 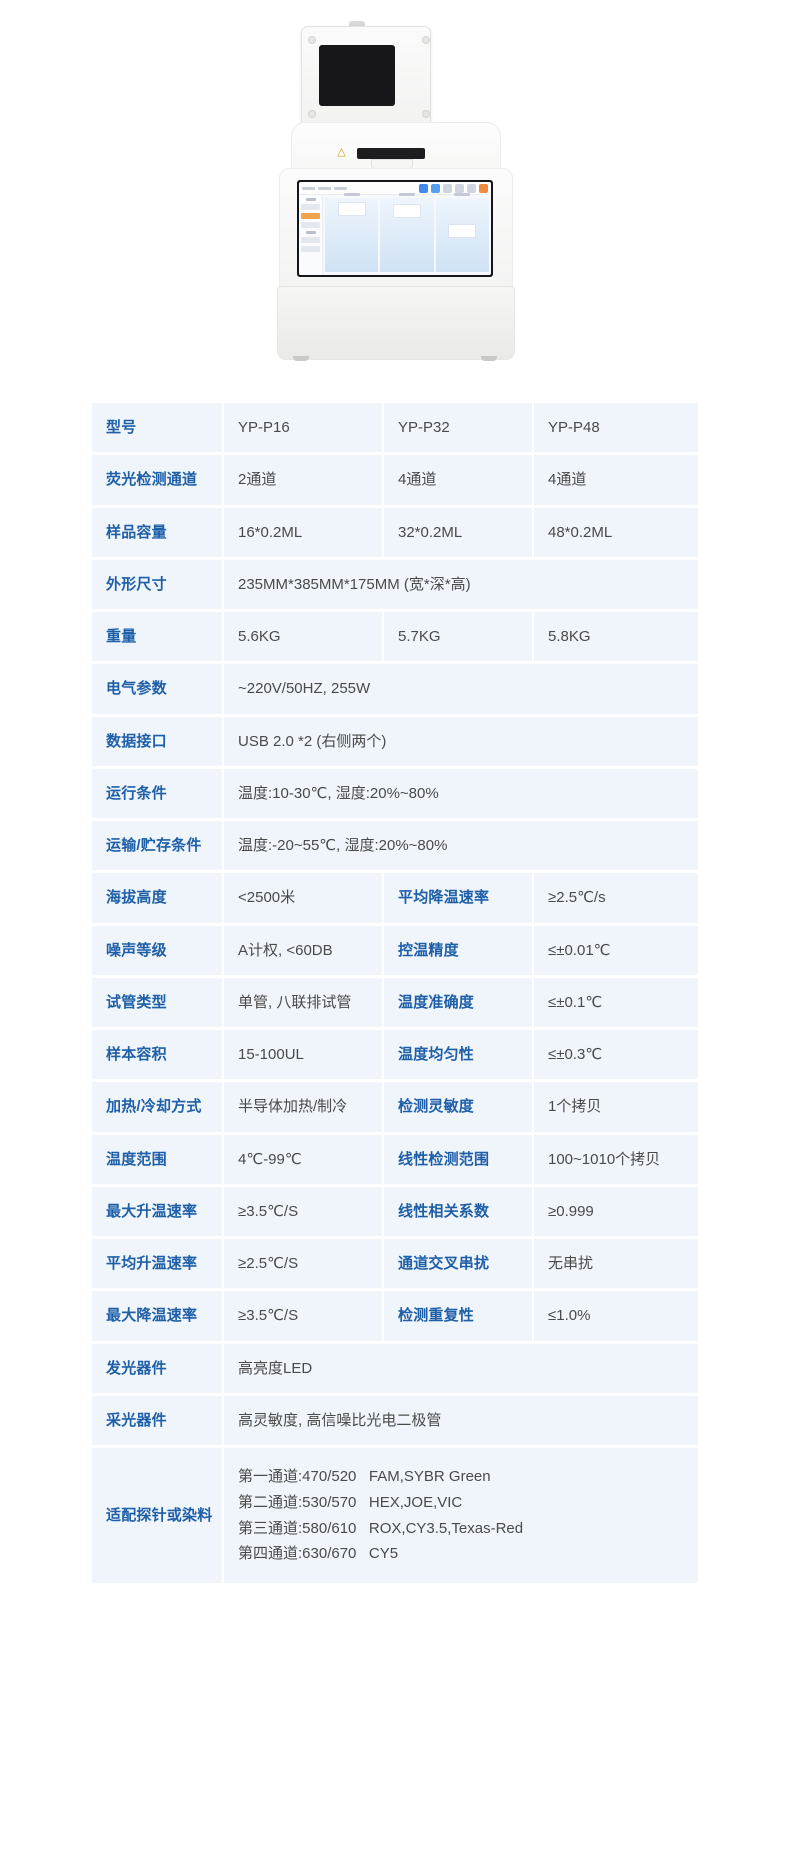 I want to click on row-label-detection-repeatability: 检测重复性, so click(x=458, y=1316).